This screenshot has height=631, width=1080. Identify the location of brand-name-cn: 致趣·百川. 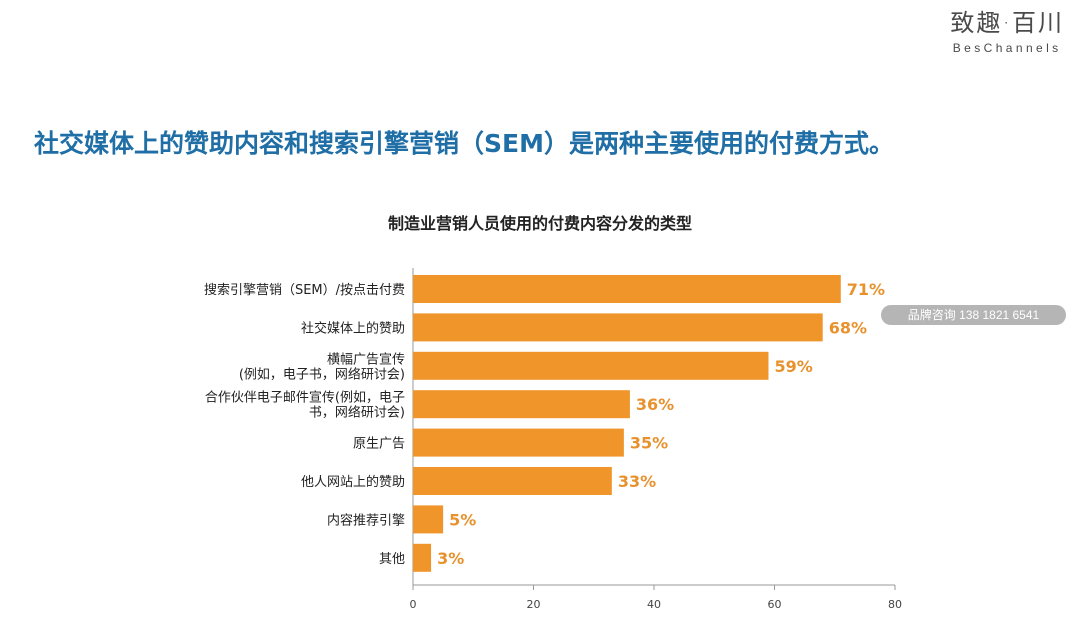
(1007, 23).